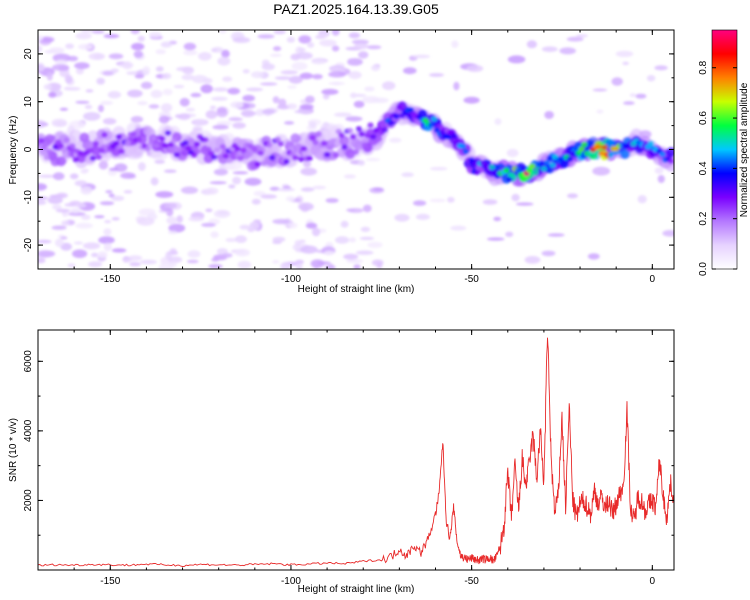 The width and height of the screenshot is (750, 600). What do you see at coordinates (356, 289) in the screenshot?
I see `spectrogram-x-label: Height of straight line (km)` at bounding box center [356, 289].